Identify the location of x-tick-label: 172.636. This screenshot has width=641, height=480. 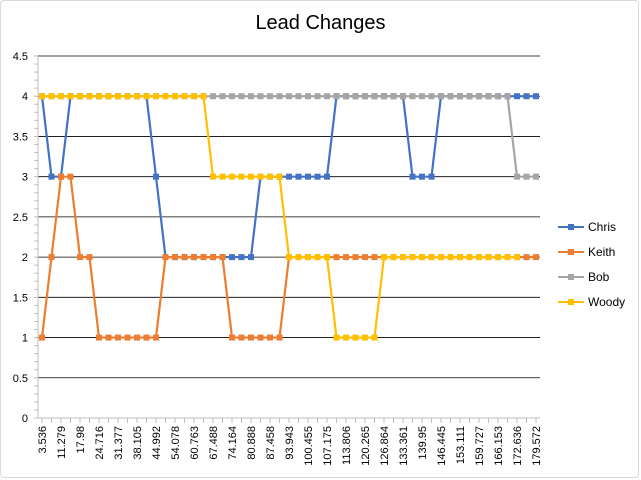
(518, 446).